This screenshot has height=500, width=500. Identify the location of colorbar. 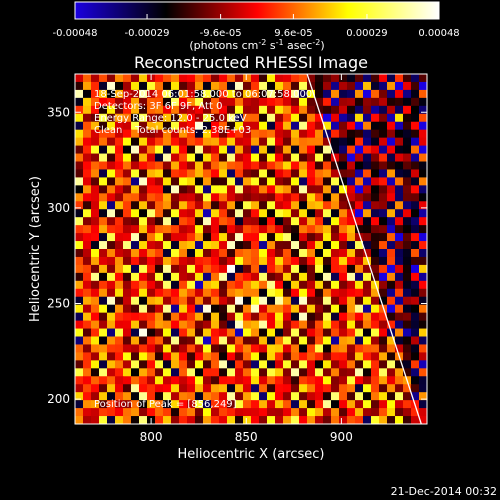
(257, 10).